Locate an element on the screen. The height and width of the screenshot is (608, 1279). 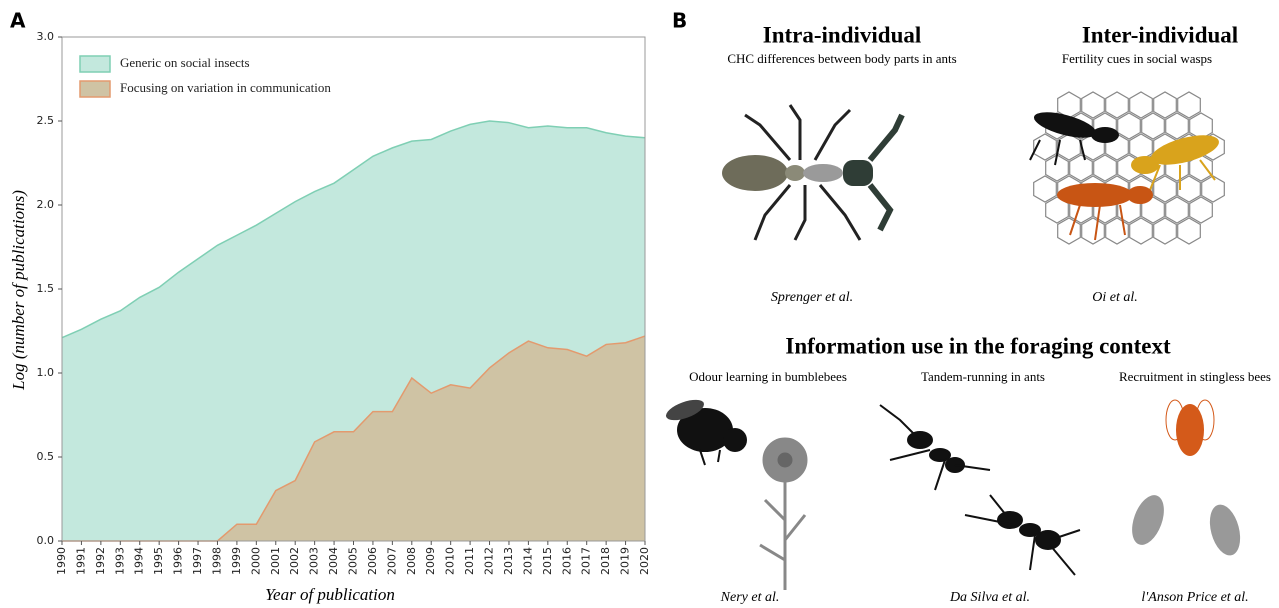
section-title: Inter-individual is located at coordinates (1160, 34).